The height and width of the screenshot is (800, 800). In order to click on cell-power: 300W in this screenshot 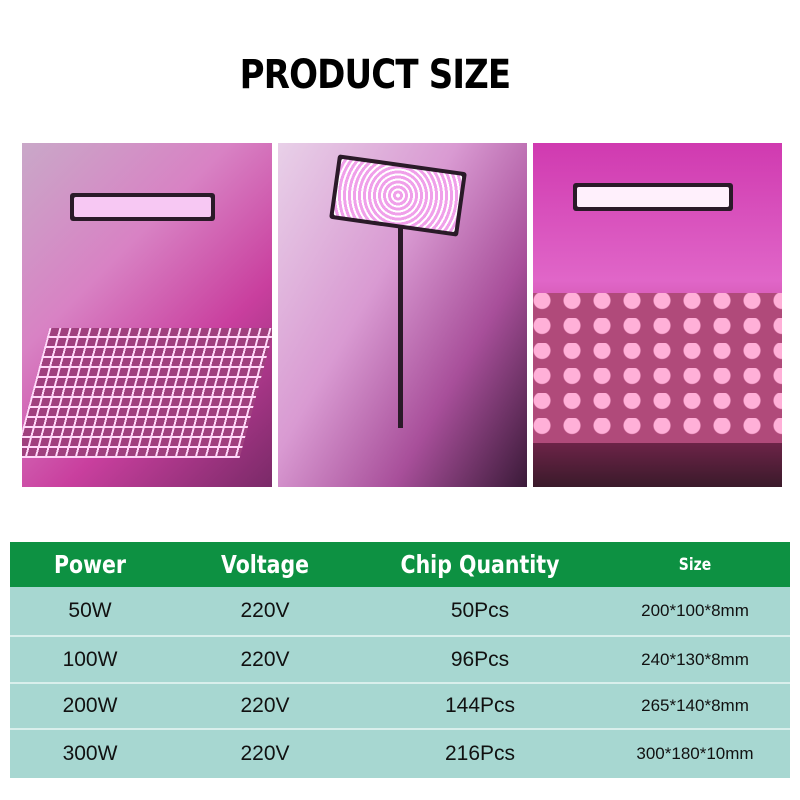, I will do `click(90, 753)`.